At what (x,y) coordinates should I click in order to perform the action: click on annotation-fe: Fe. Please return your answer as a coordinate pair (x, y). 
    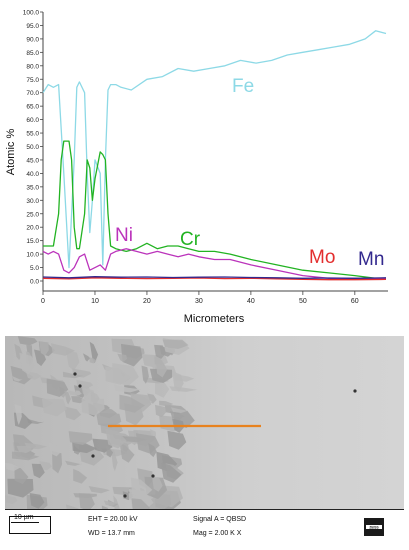
    Looking at the image, I should click on (243, 86).